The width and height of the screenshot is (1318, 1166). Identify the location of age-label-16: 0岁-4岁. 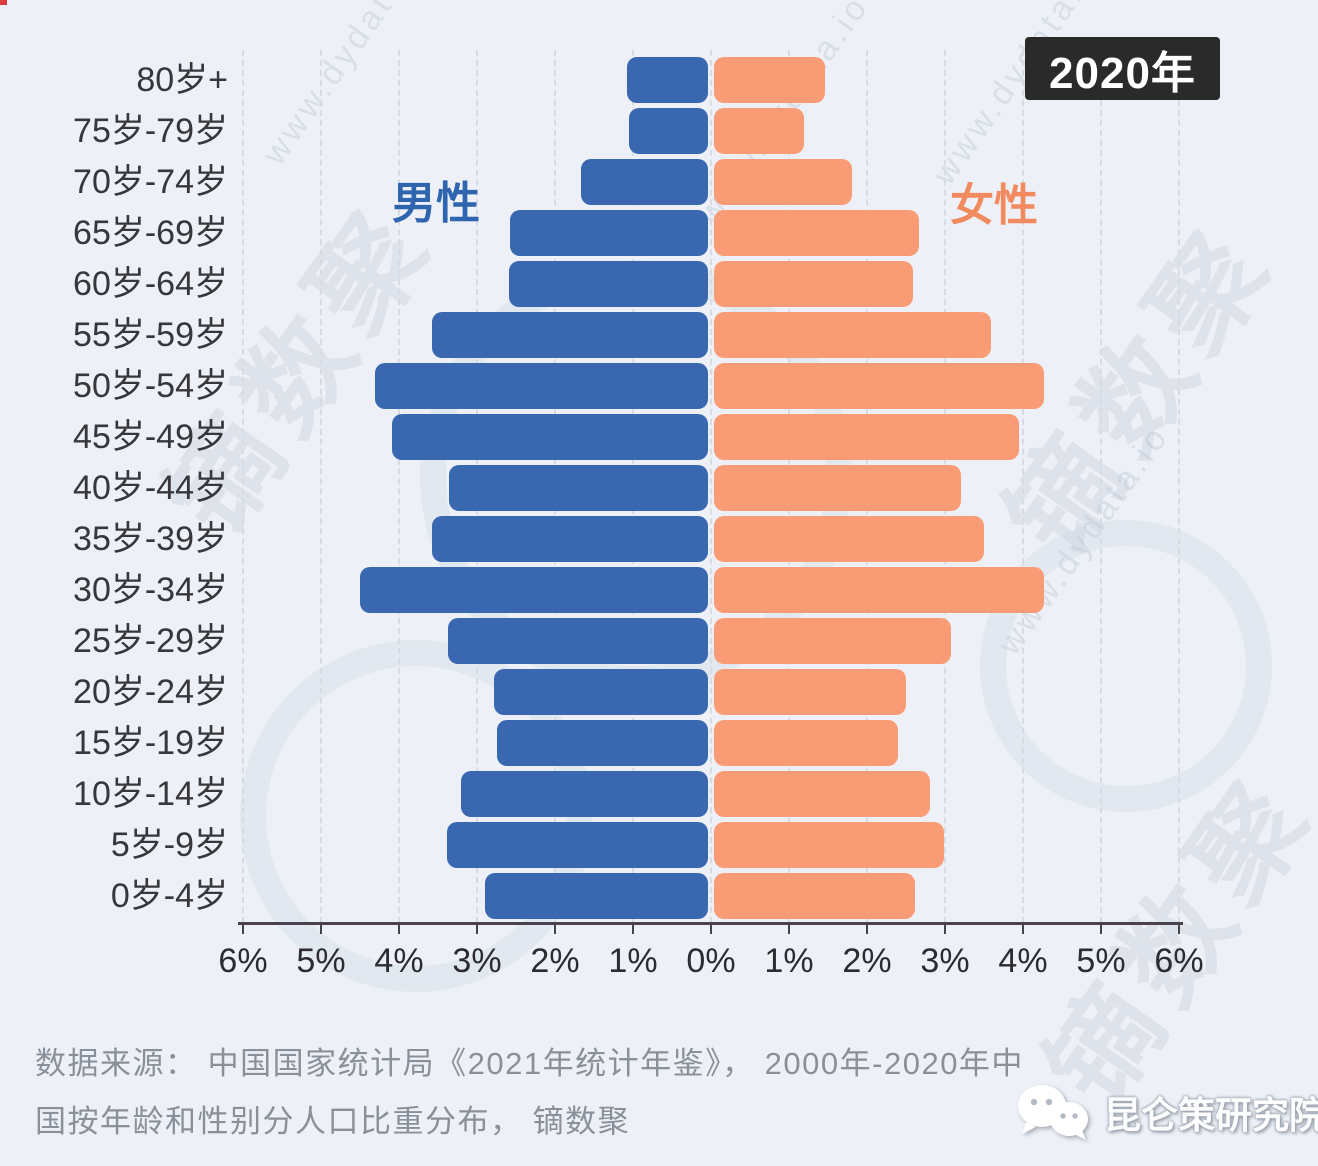
(169, 896).